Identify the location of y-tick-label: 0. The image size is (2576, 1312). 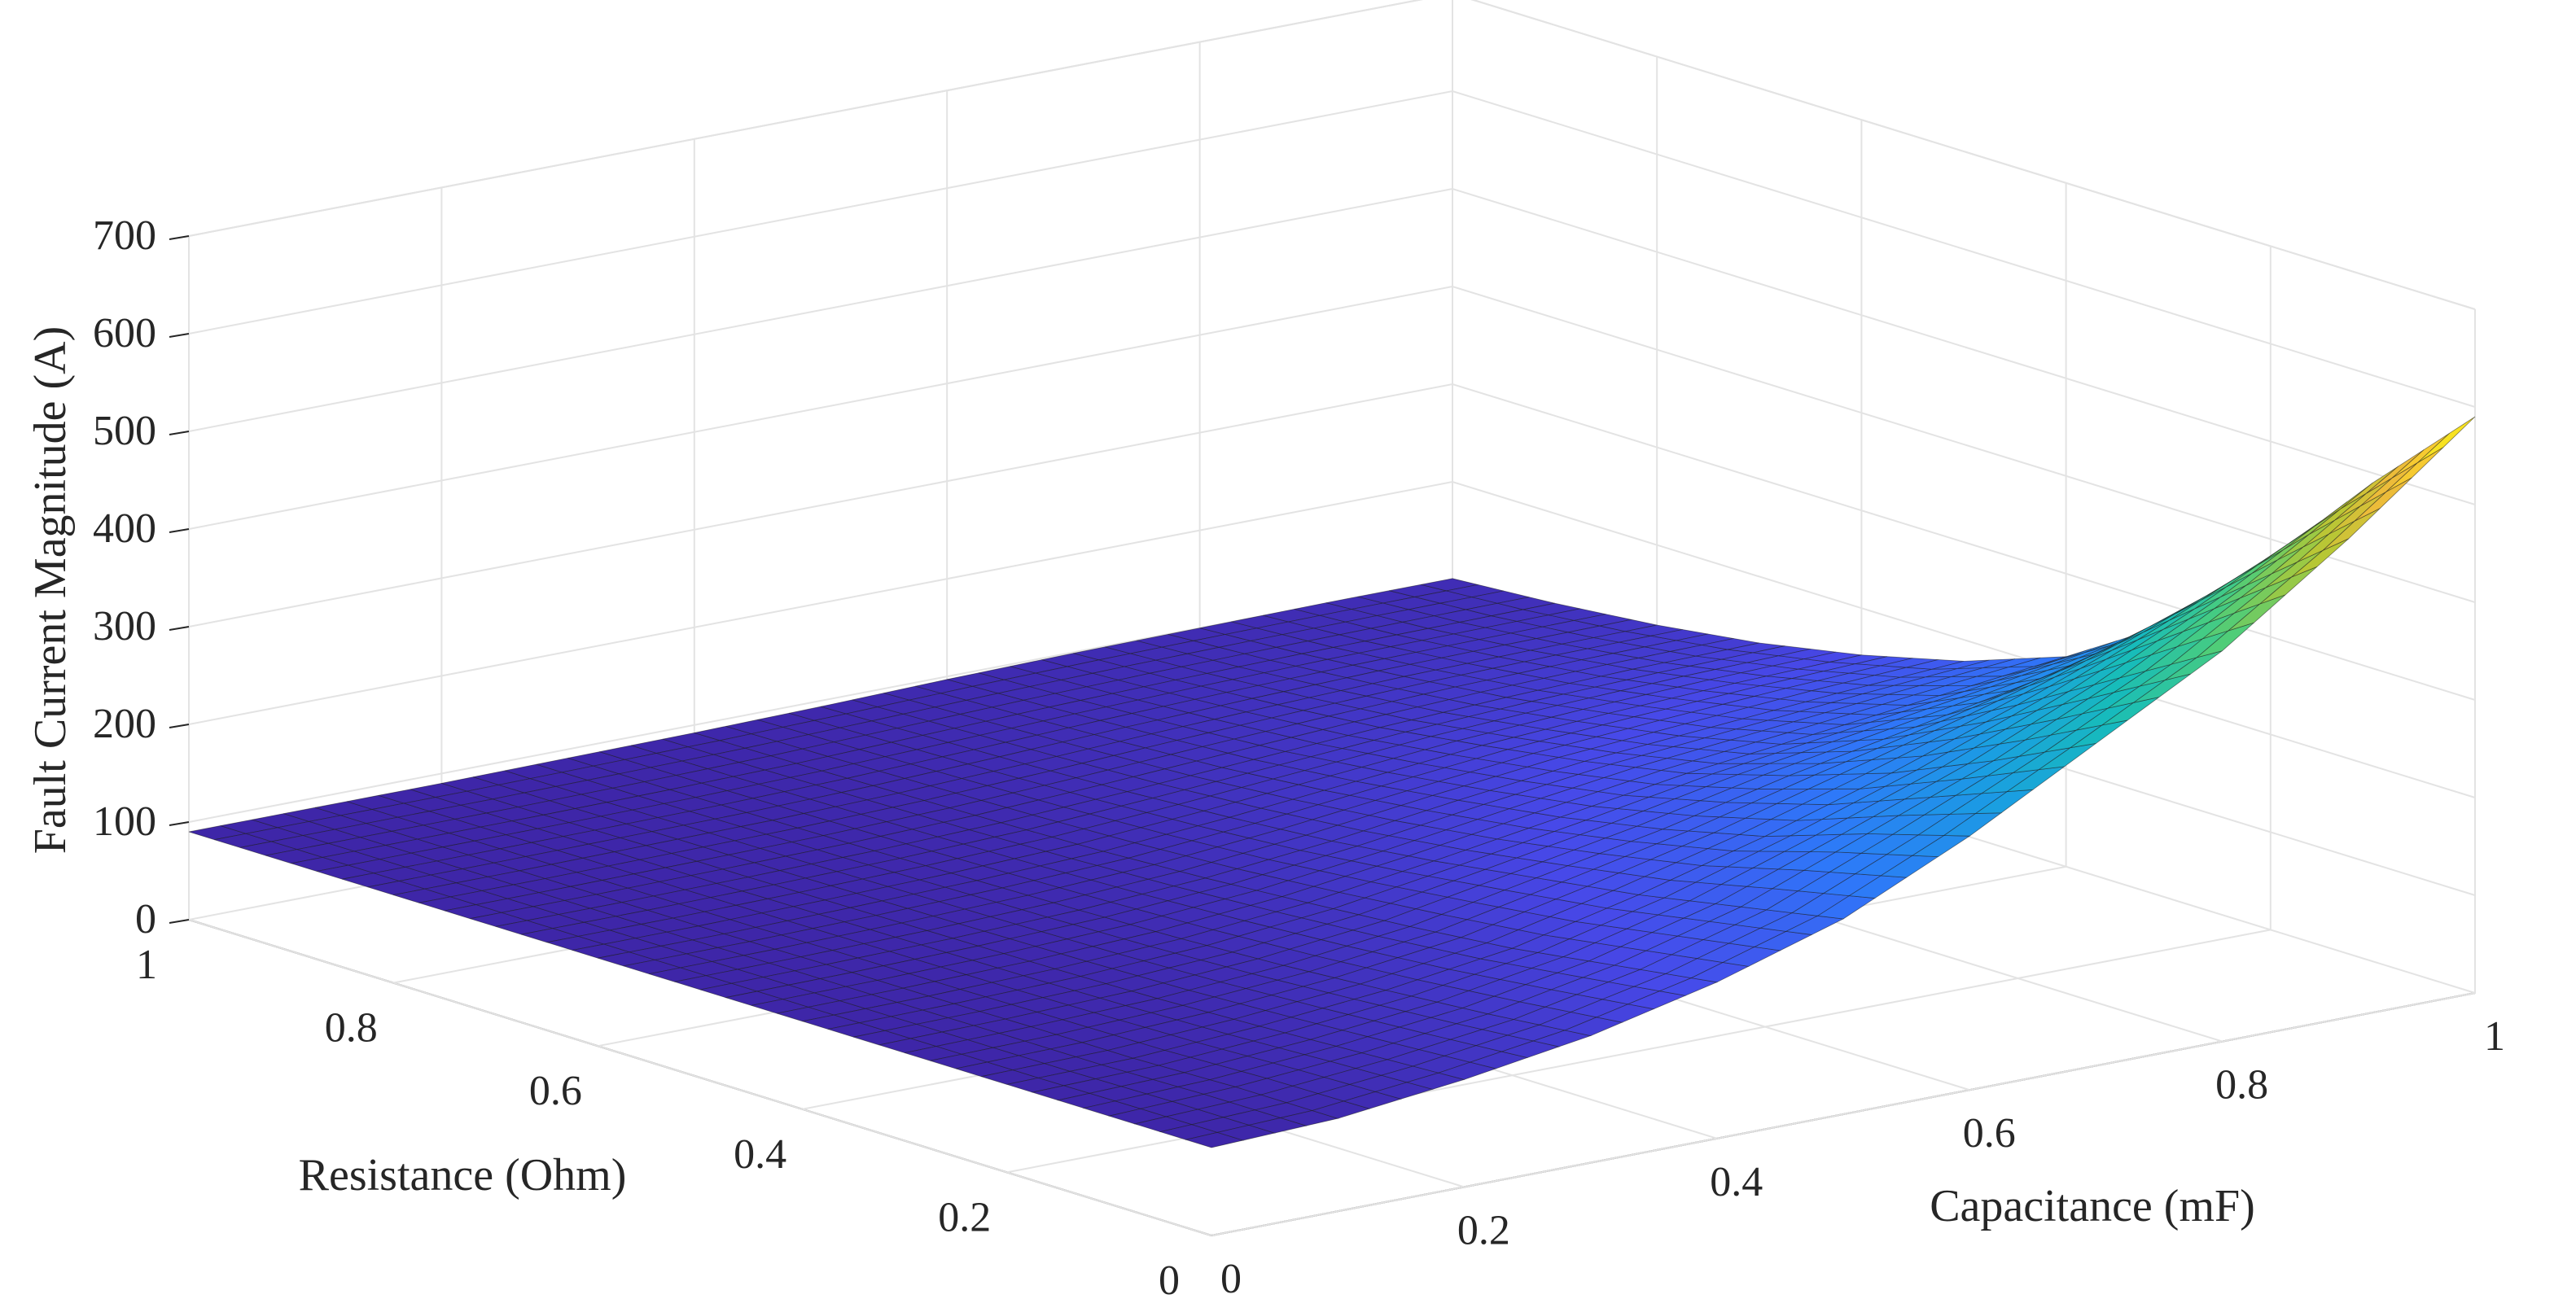
(1169, 1281).